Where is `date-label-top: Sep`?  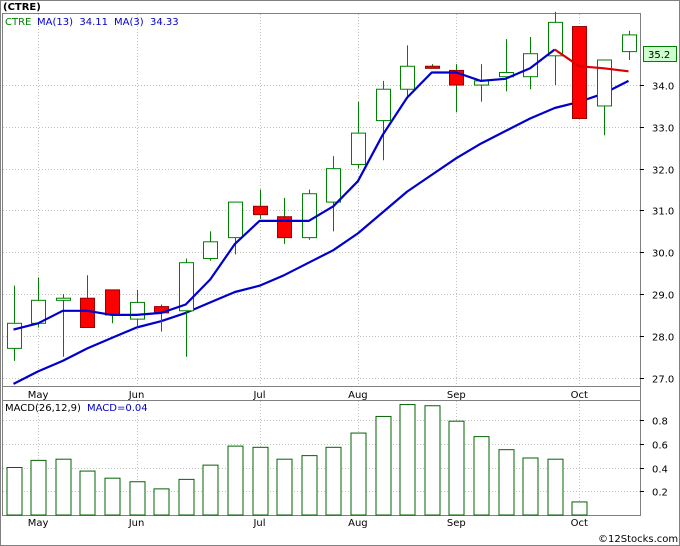 date-label-top: Sep is located at coordinates (456, 395).